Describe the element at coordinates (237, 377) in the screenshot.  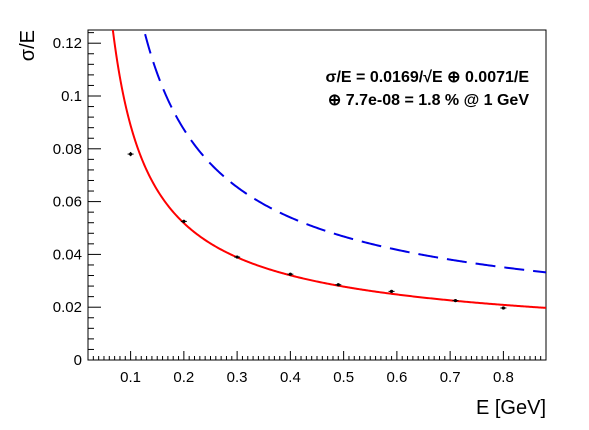
I see `x-tick-label: 0.3` at that location.